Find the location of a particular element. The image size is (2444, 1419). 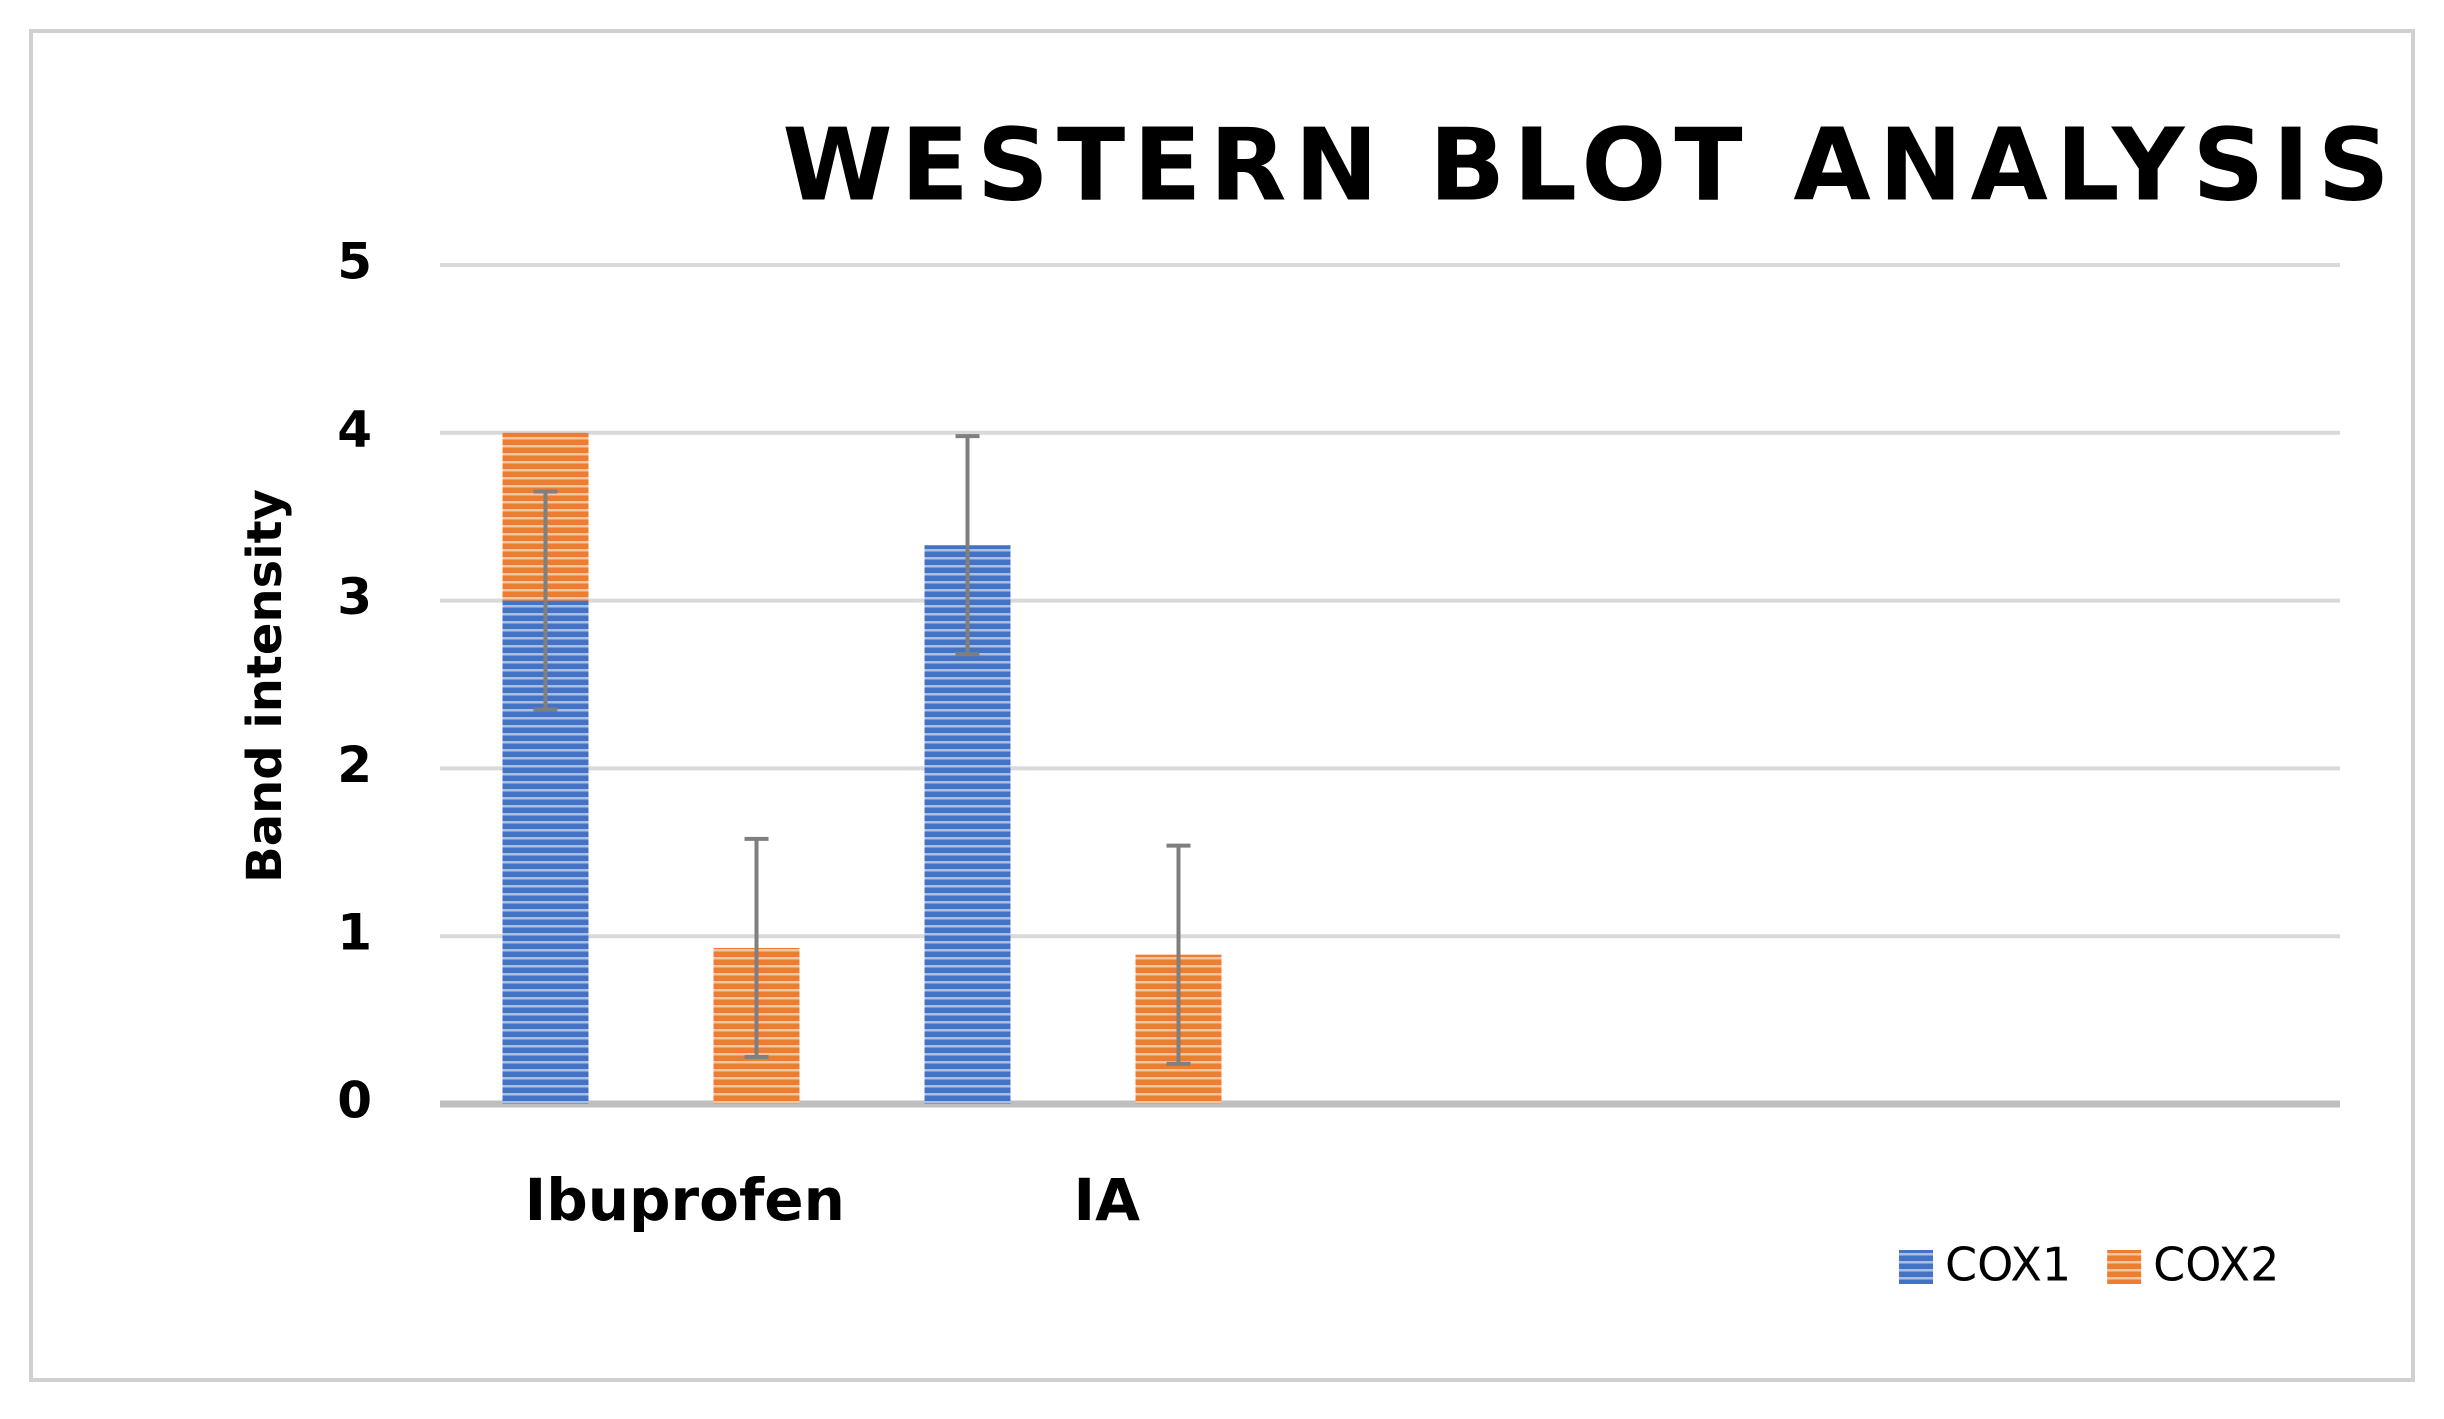

x-tick-label: Ibuprofen is located at coordinates (685, 1200).